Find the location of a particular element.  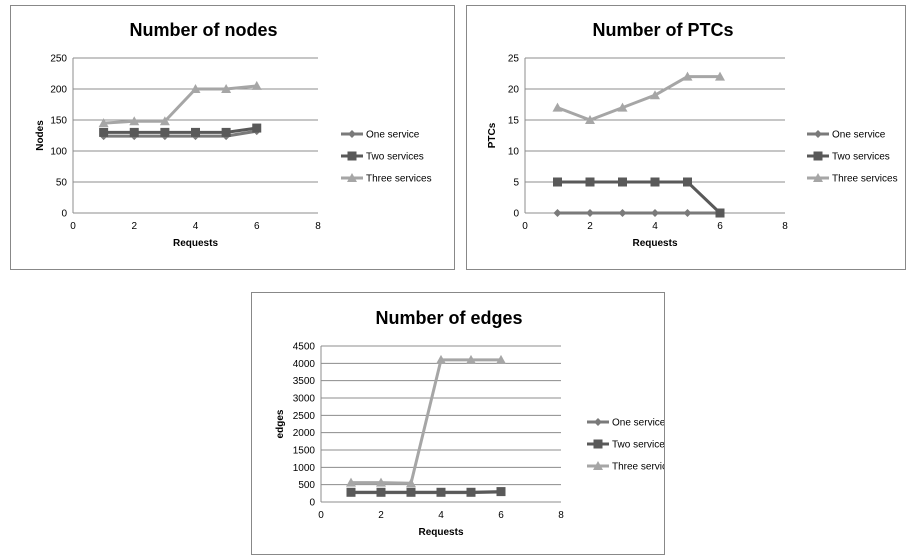

y-axis-title: PTCs is located at coordinates (492, 135).